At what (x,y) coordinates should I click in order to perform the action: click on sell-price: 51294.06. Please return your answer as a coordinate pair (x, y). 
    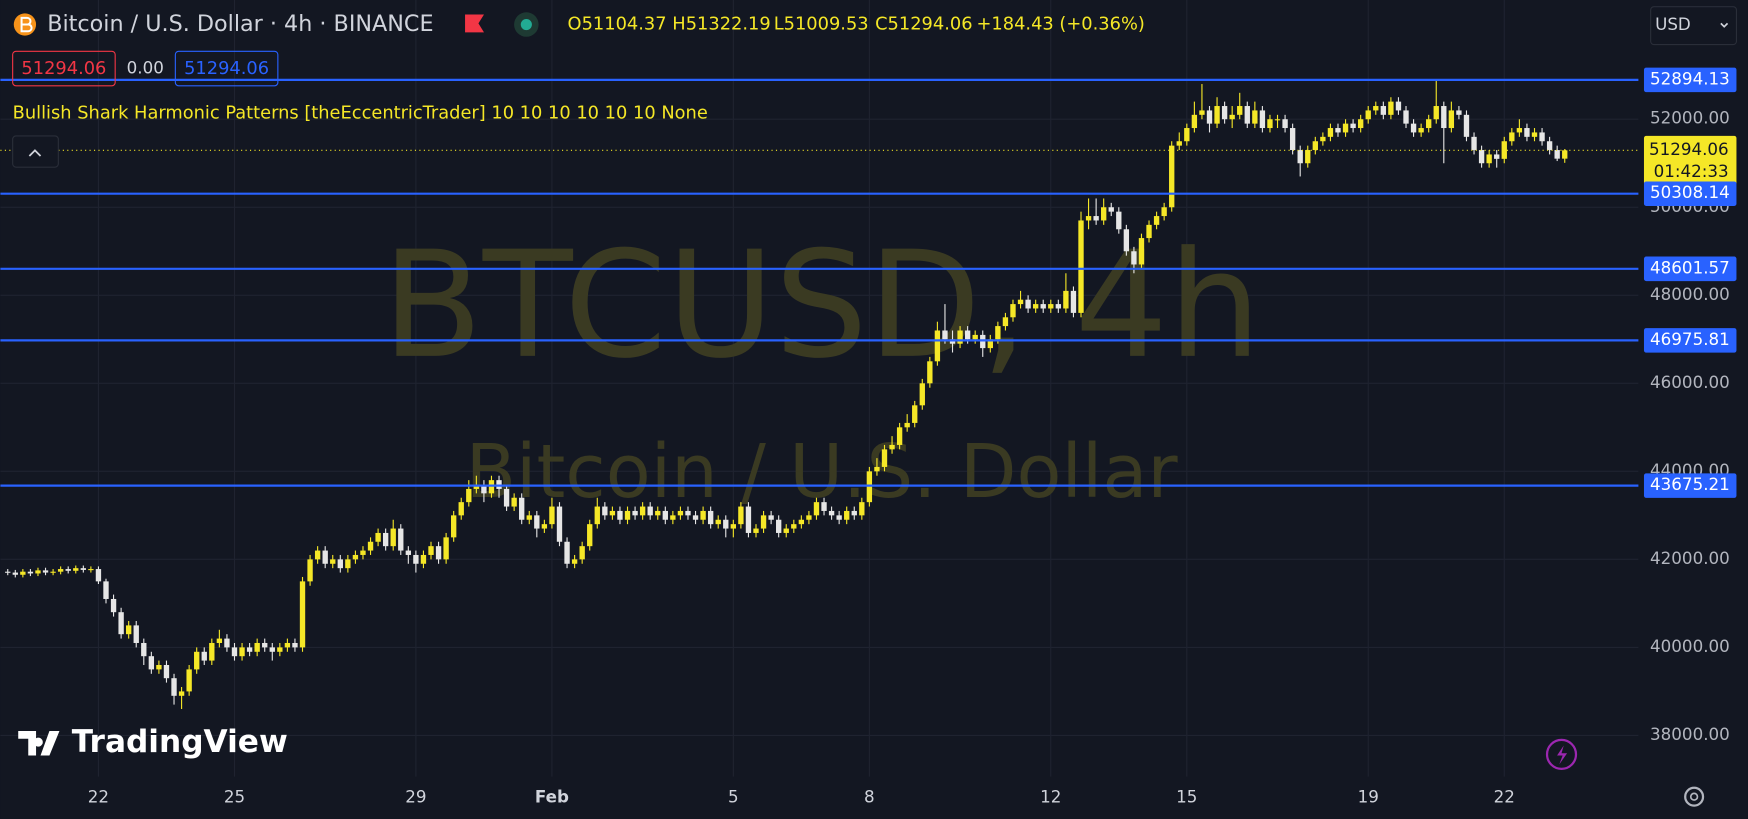
    Looking at the image, I should click on (63, 68).